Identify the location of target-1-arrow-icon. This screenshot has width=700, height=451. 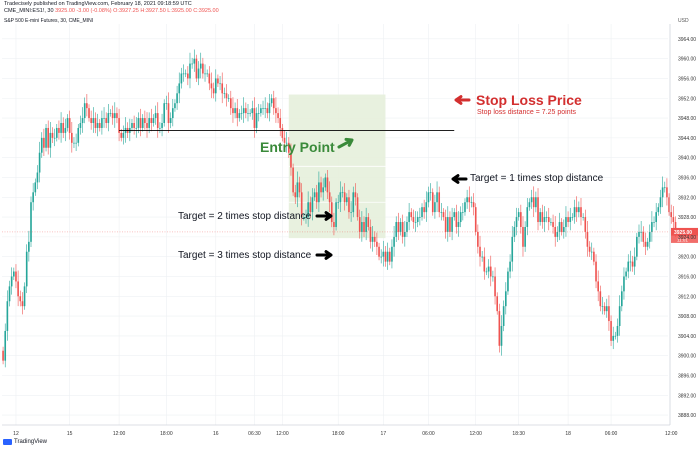
(459, 179).